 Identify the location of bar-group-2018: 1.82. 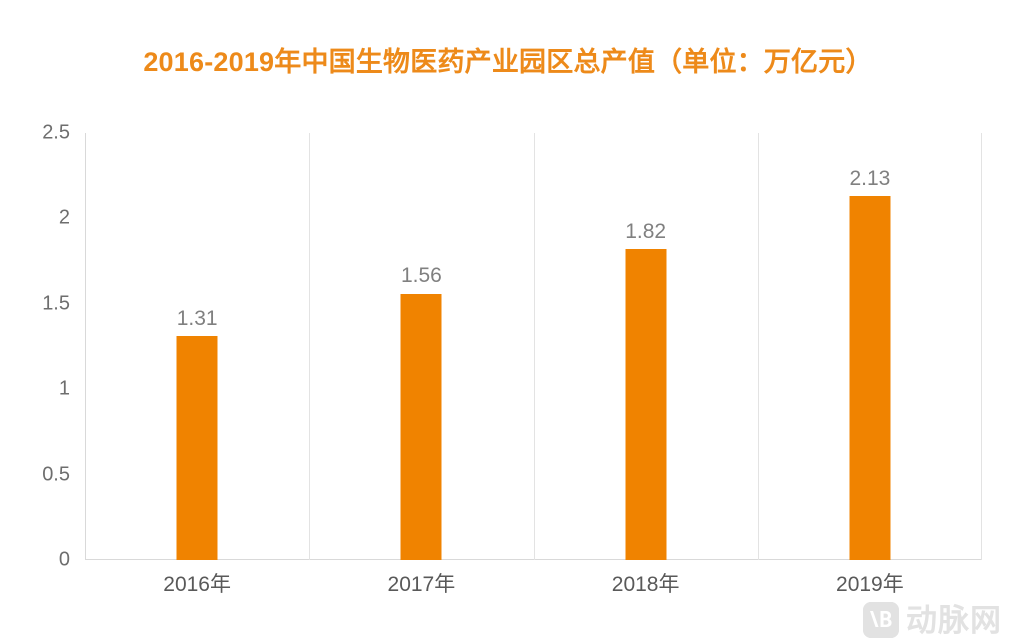
(646, 346).